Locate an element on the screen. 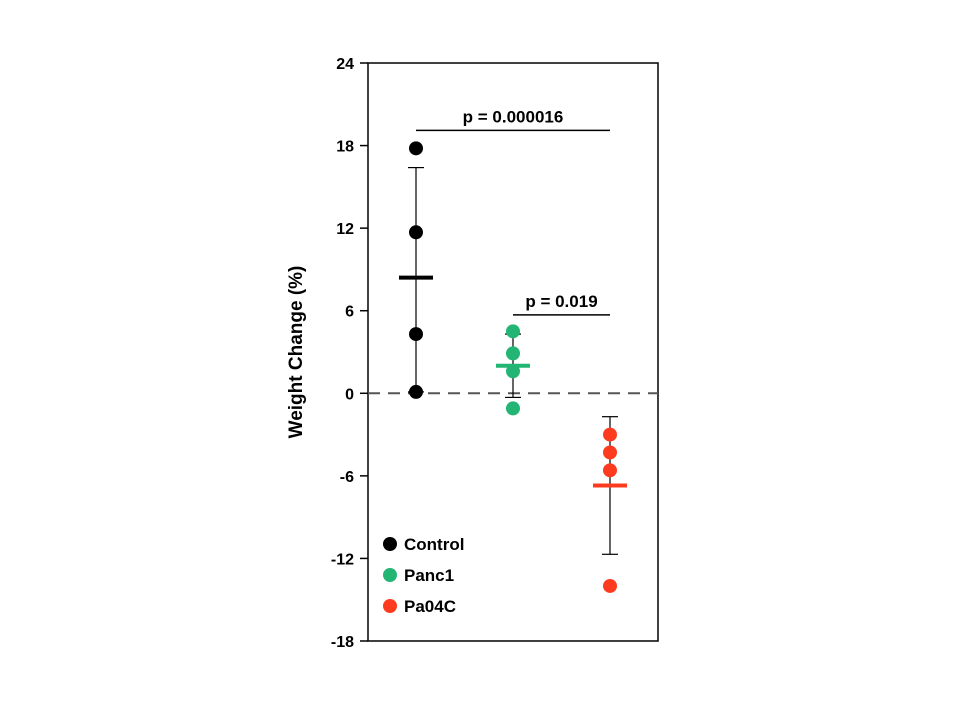 The width and height of the screenshot is (960, 720). legend-label: Panc1 is located at coordinates (429, 575).